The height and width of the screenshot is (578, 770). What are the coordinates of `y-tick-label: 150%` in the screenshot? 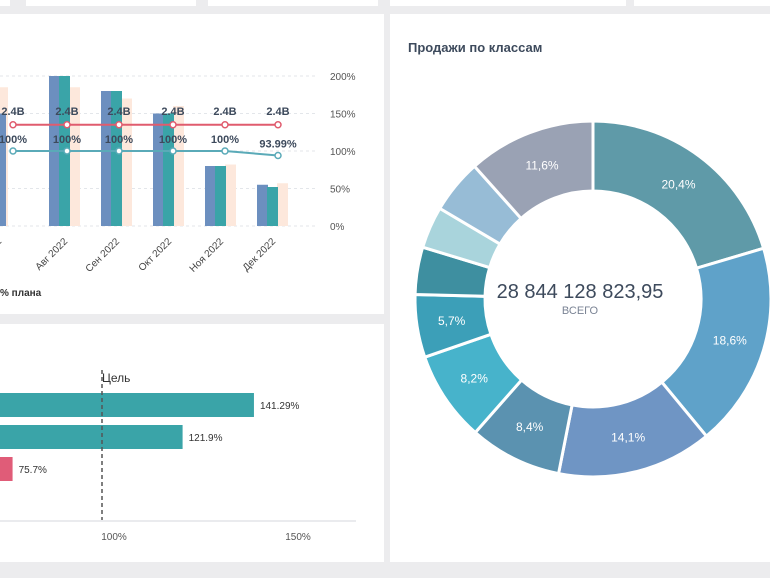 It's located at (343, 115).